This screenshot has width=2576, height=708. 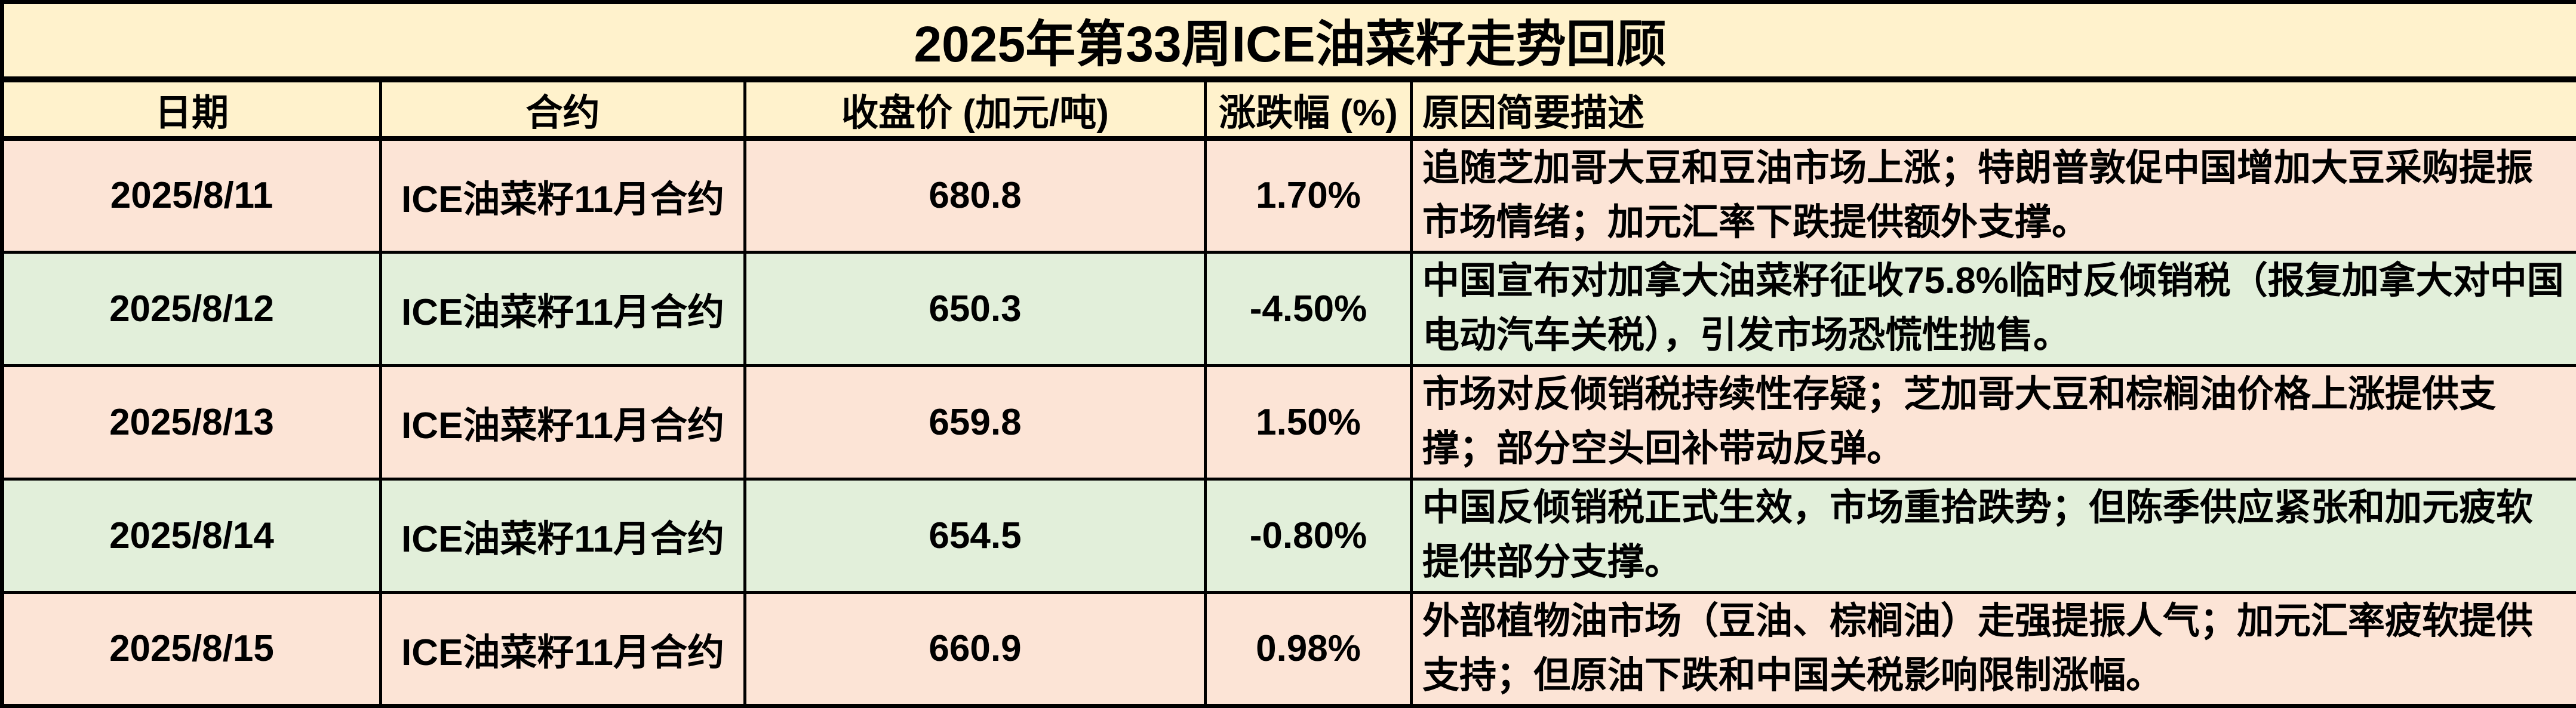 What do you see at coordinates (1309, 649) in the screenshot?
I see `cell-pct-change: 0.98%` at bounding box center [1309, 649].